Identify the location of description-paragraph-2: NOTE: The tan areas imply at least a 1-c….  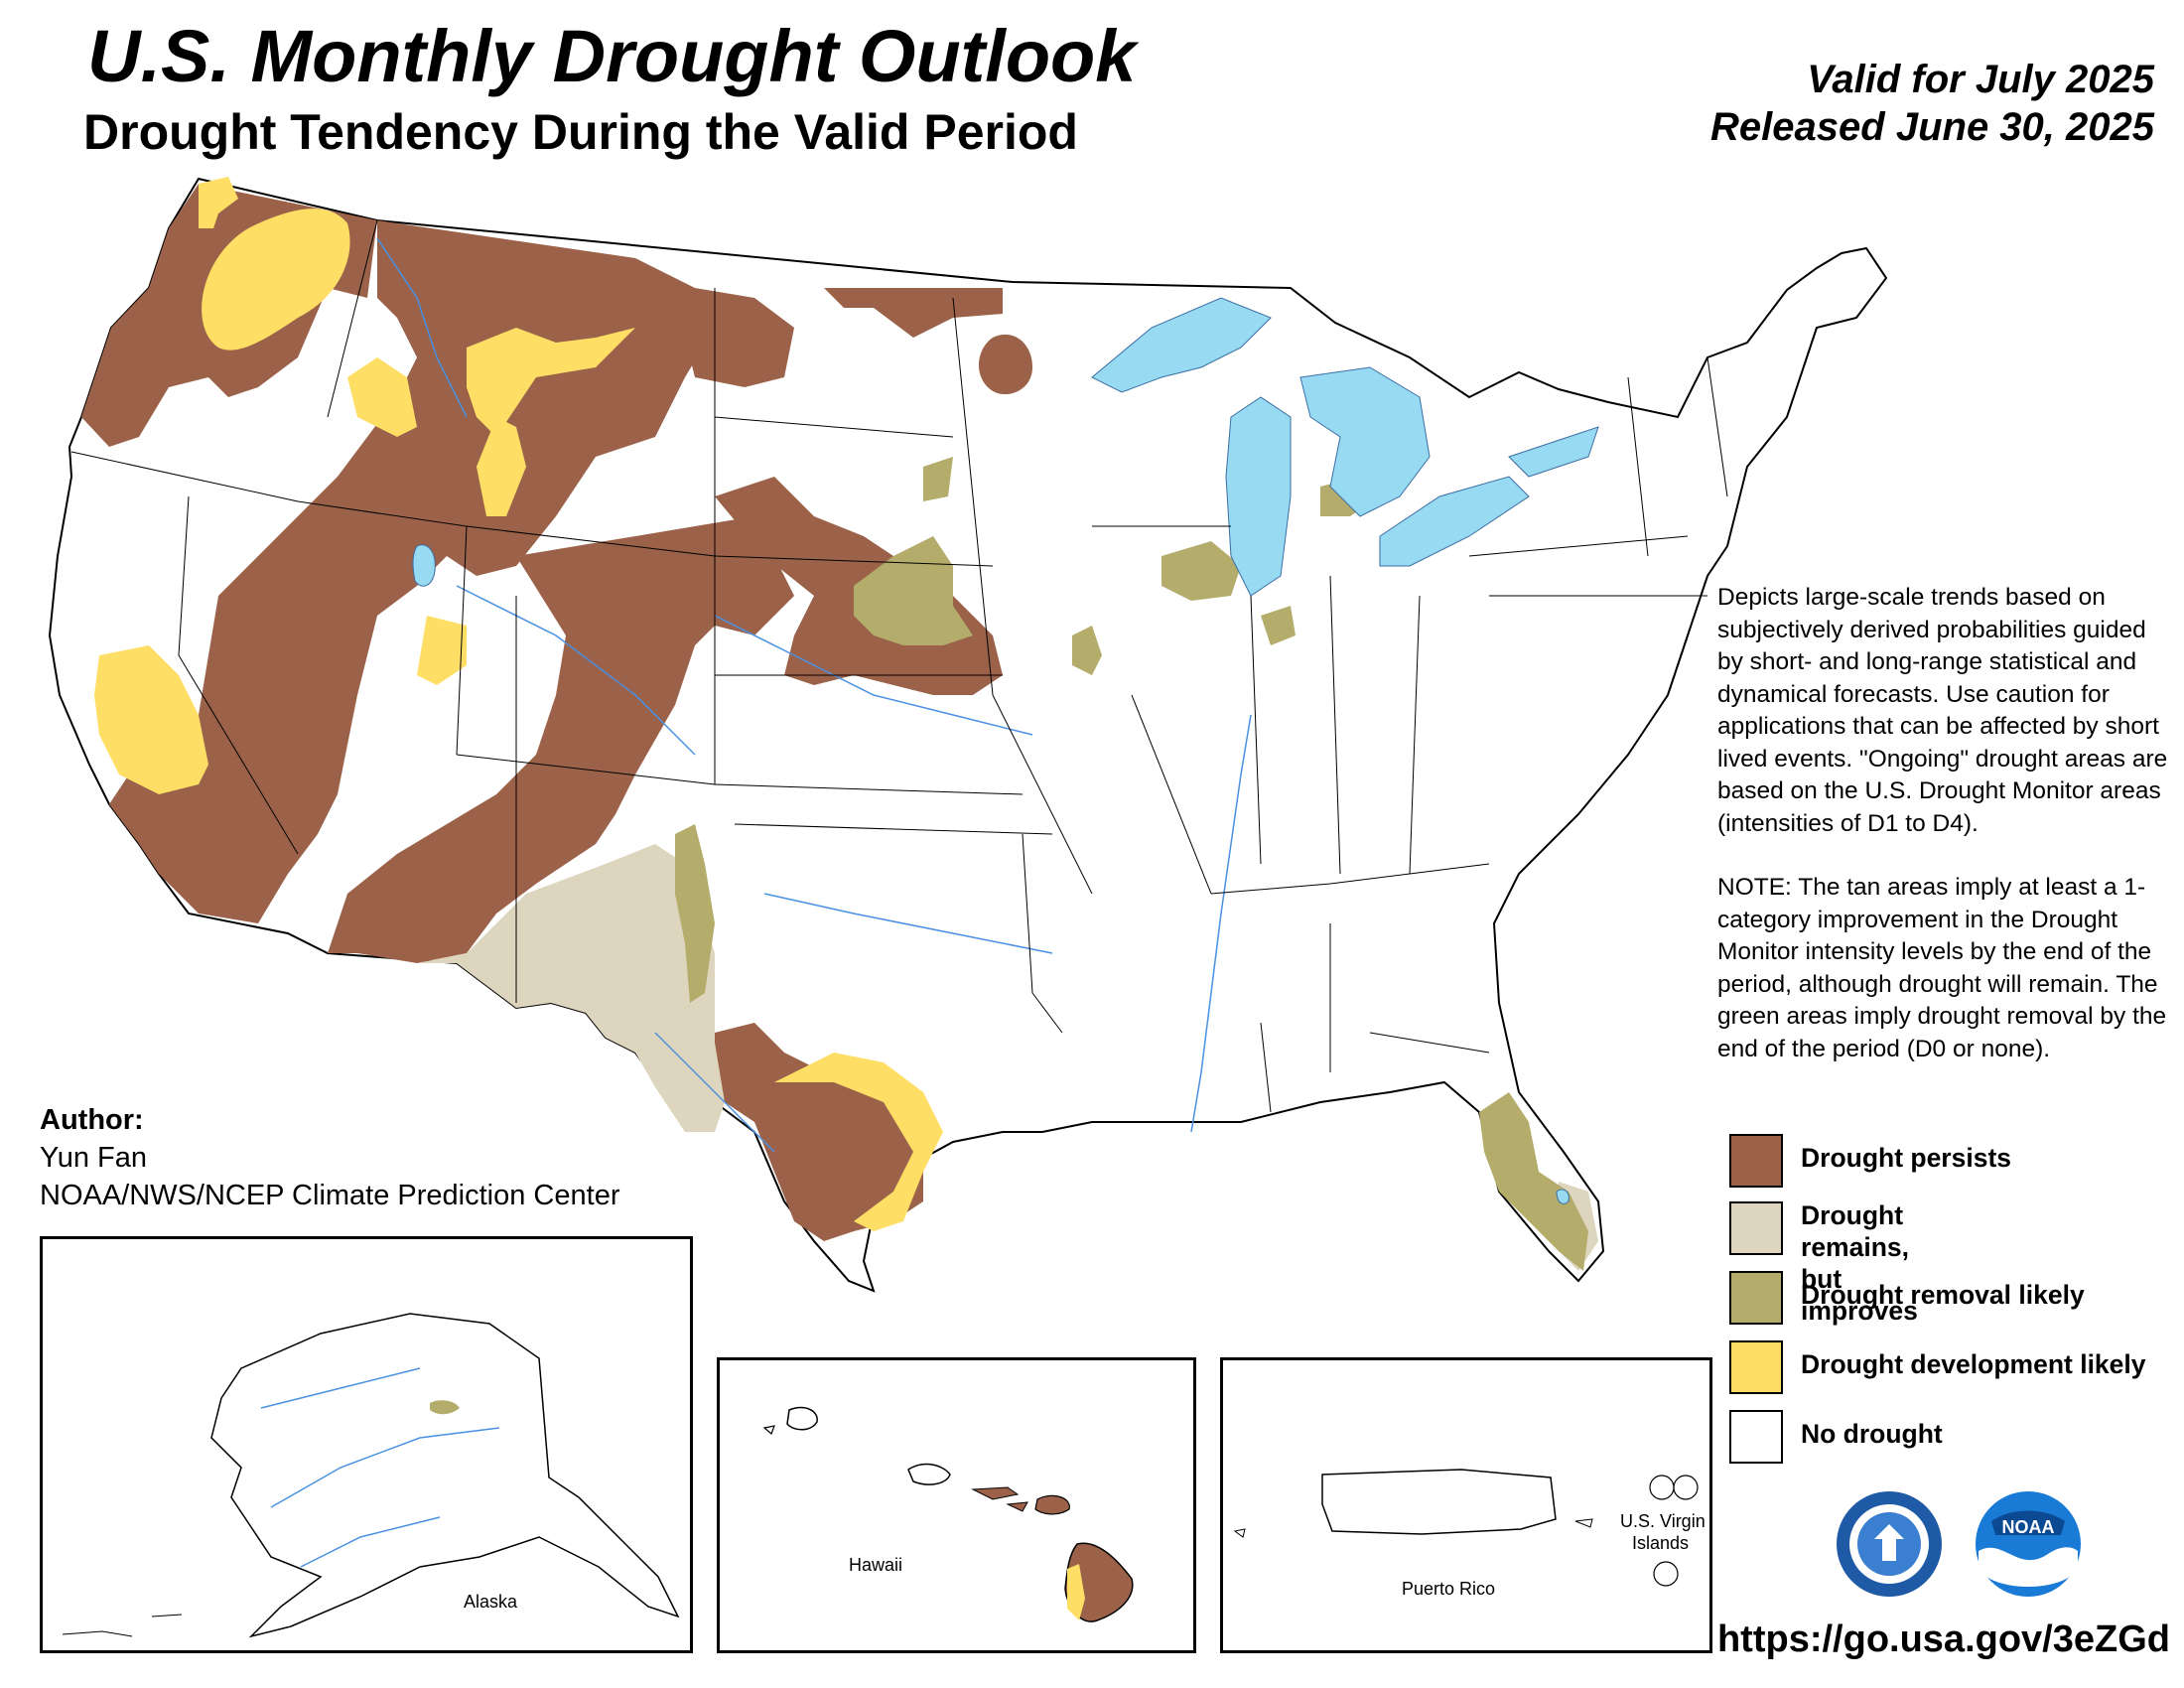
(1942, 968).